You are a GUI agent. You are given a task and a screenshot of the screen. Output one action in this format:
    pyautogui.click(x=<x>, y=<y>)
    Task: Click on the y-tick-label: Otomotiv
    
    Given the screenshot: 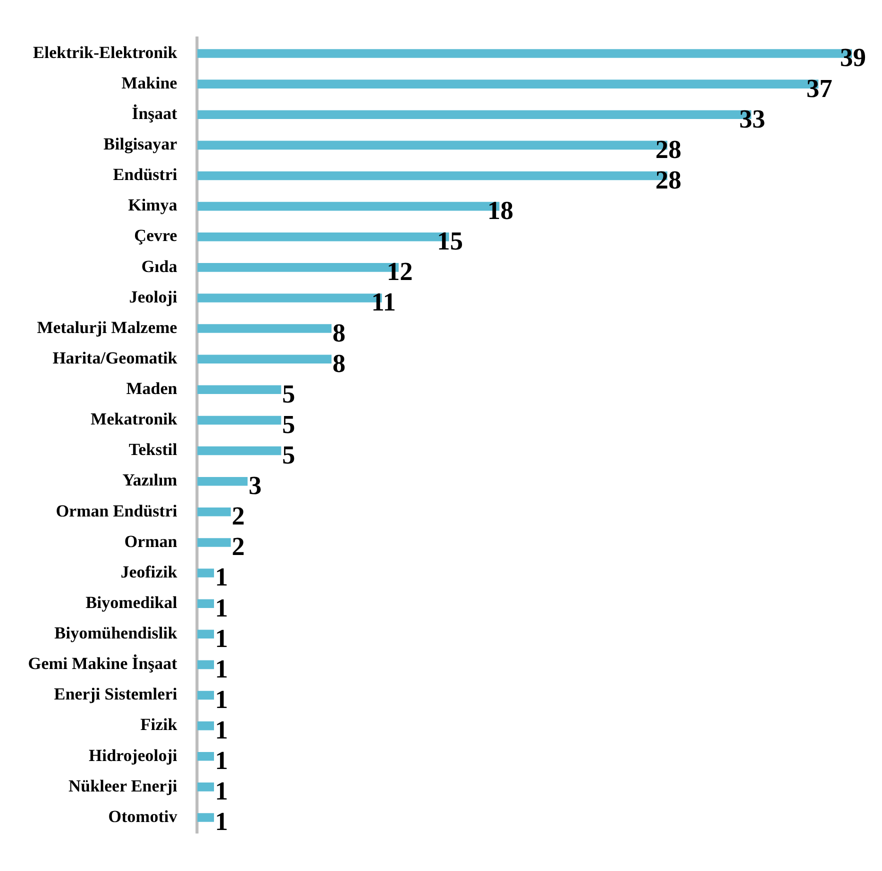 What is the action you would take?
    pyautogui.click(x=143, y=816)
    